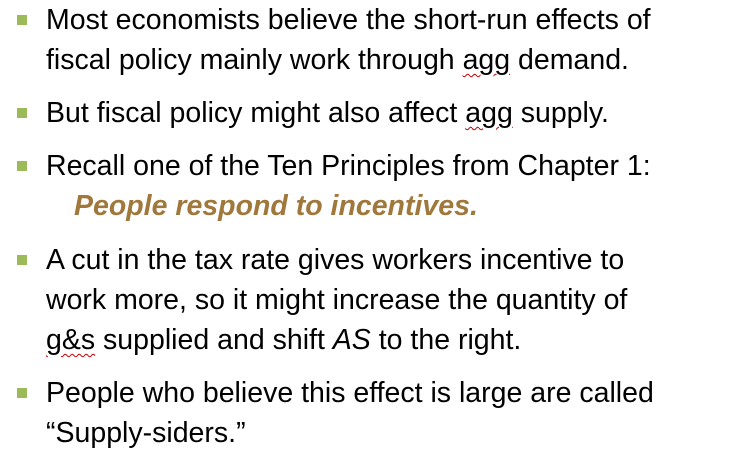 This screenshot has width=755, height=453. Describe the element at coordinates (272, 206) in the screenshot. I see `emphasis-text: People respond to incentives` at that location.